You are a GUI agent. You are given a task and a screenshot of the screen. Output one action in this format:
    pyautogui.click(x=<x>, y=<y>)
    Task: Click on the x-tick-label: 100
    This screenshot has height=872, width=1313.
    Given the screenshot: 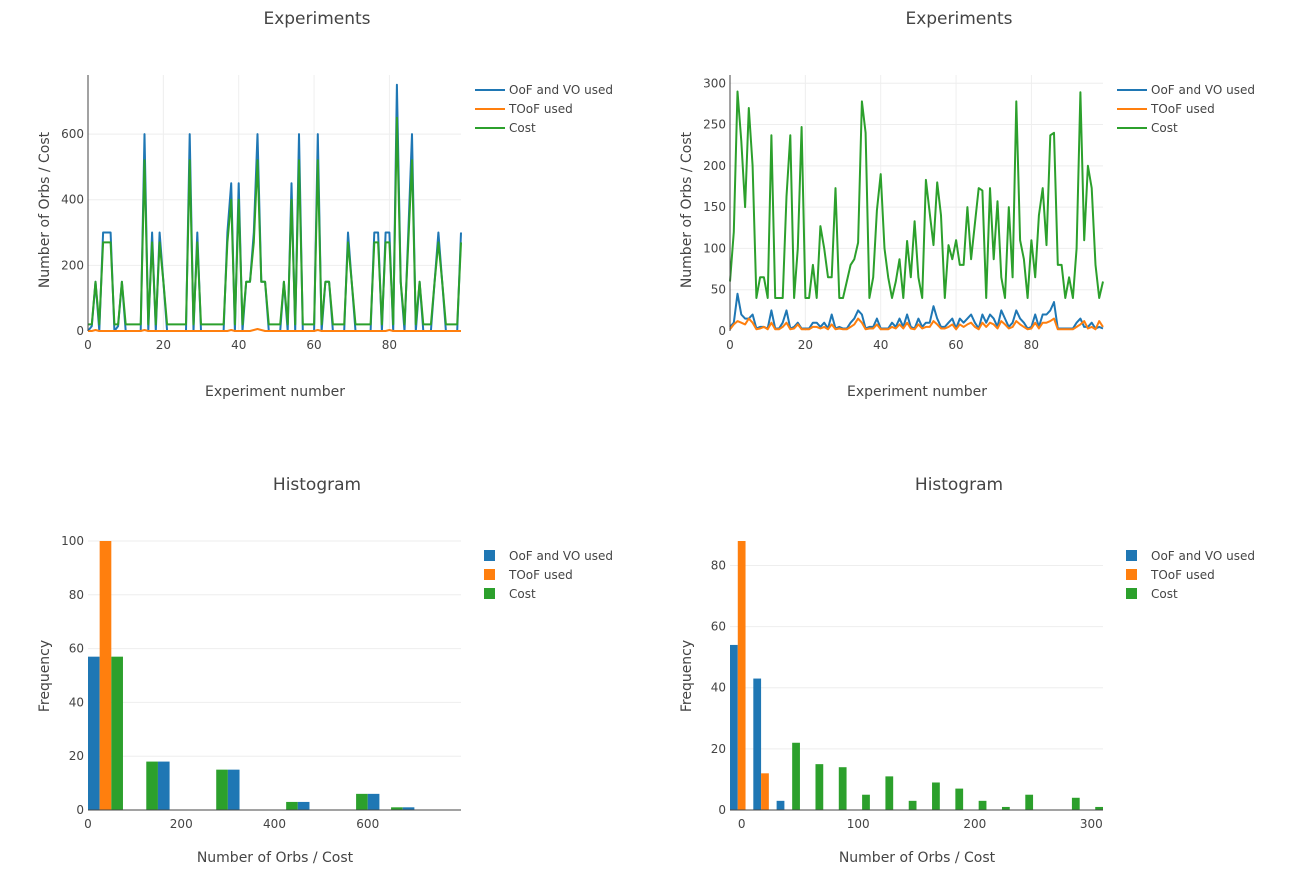 What is the action you would take?
    pyautogui.click(x=858, y=824)
    